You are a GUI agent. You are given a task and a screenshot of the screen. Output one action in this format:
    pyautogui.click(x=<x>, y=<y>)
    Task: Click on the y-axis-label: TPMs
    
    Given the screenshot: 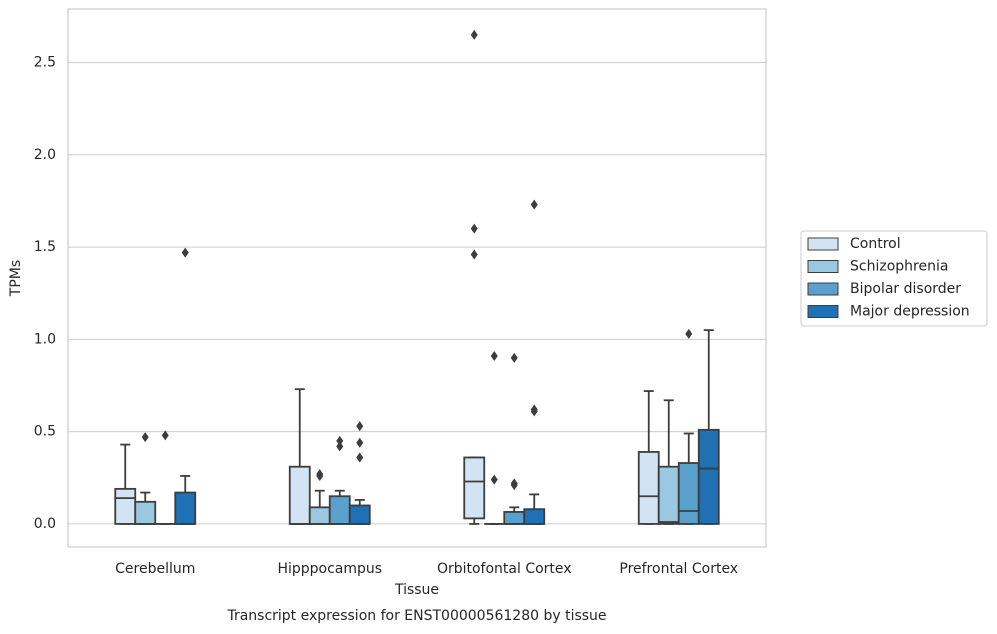 What is the action you would take?
    pyautogui.click(x=16, y=278)
    